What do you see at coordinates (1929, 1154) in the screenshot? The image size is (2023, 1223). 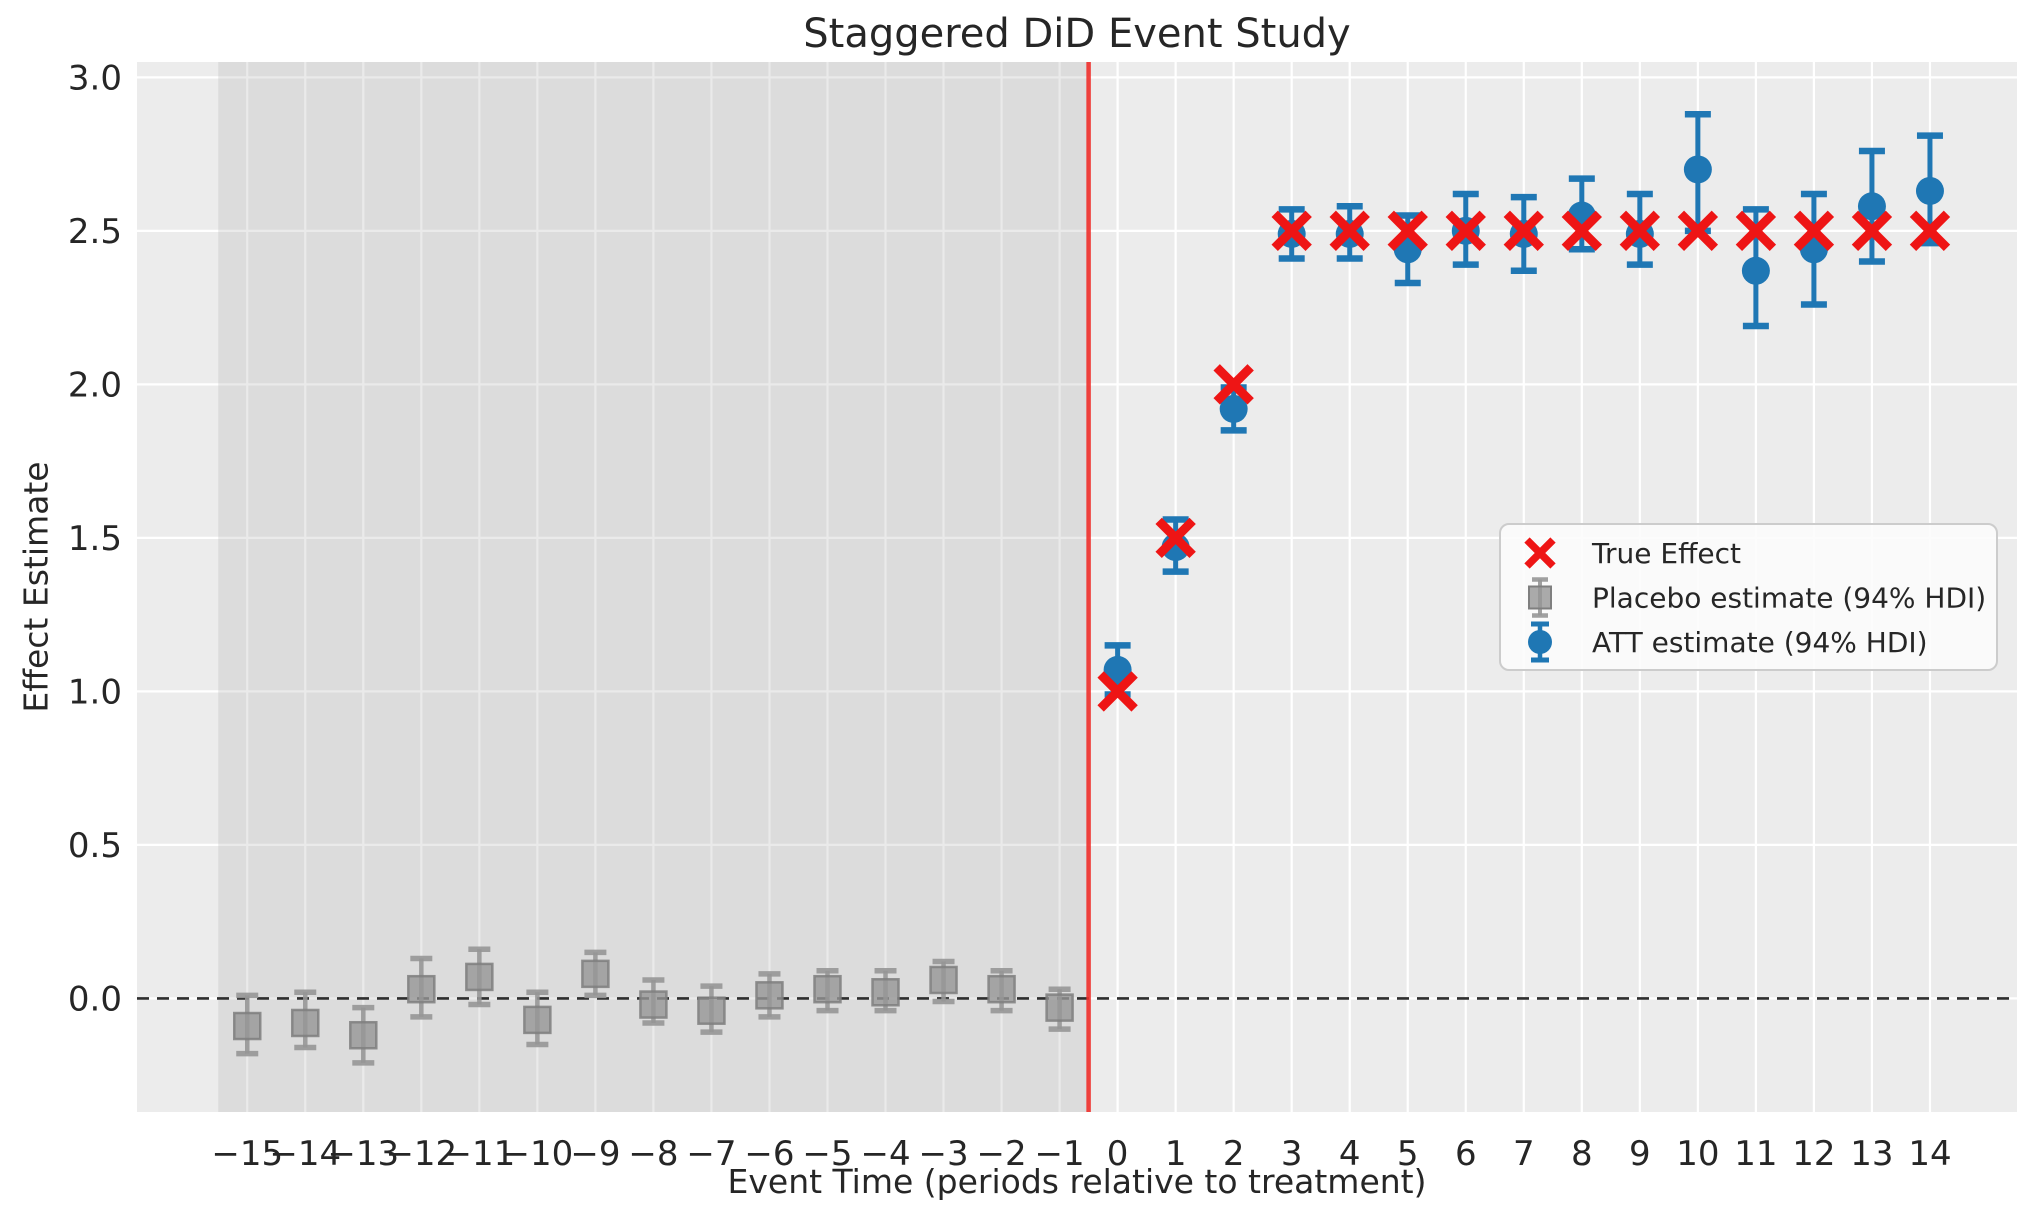 I see `x-tick-label: 14` at bounding box center [1929, 1154].